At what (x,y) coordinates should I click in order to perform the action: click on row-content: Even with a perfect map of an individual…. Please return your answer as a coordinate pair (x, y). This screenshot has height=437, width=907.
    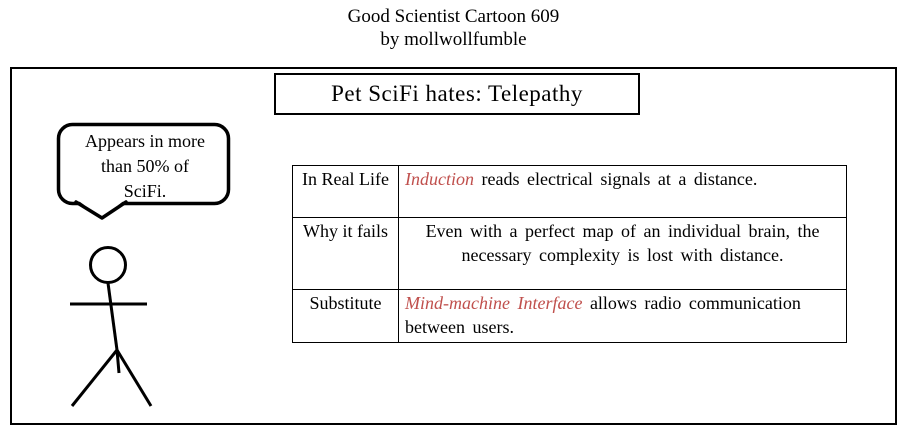
    Looking at the image, I should click on (622, 253).